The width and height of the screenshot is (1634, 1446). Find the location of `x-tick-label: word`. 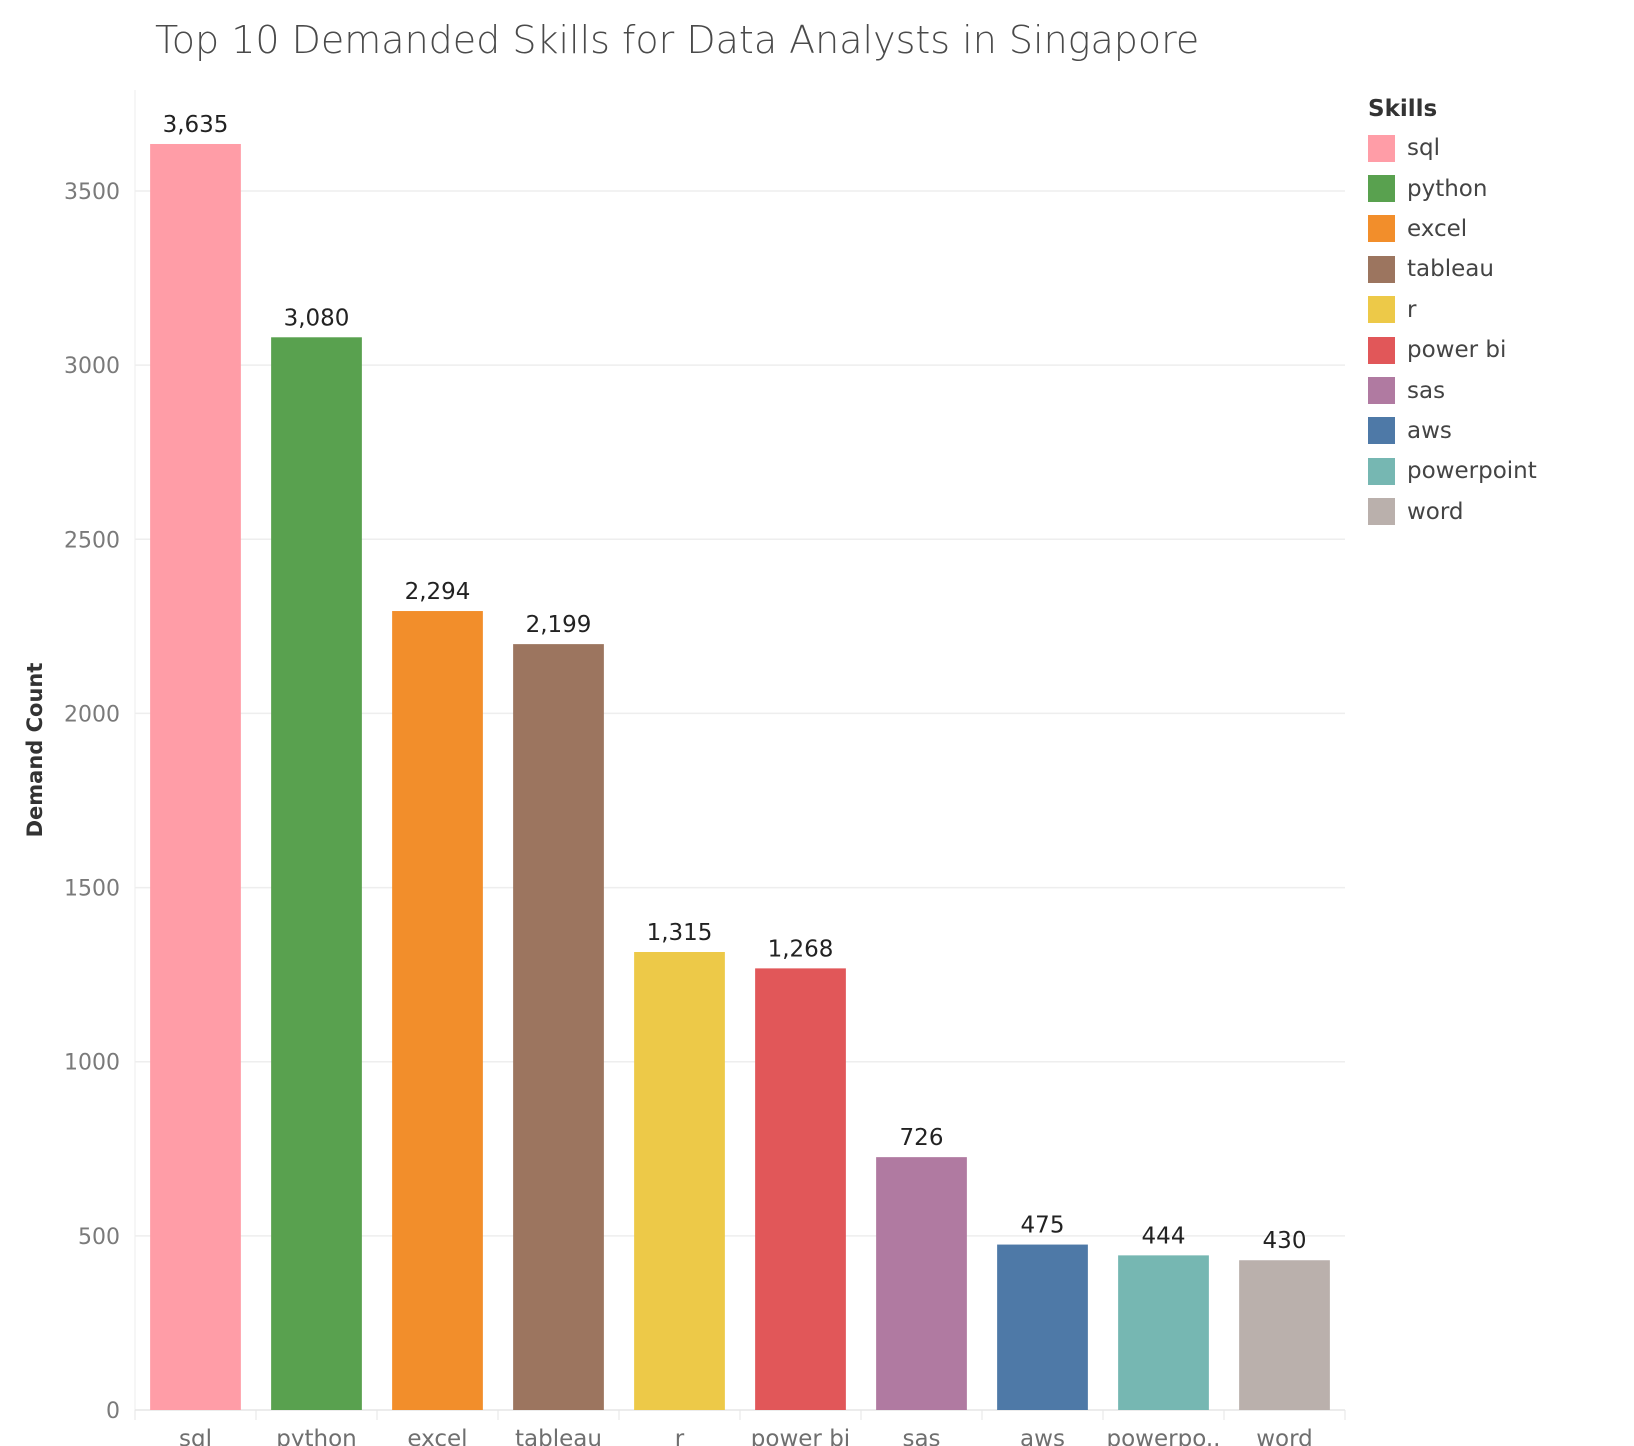

x-tick-label: word is located at coordinates (1284, 1436).